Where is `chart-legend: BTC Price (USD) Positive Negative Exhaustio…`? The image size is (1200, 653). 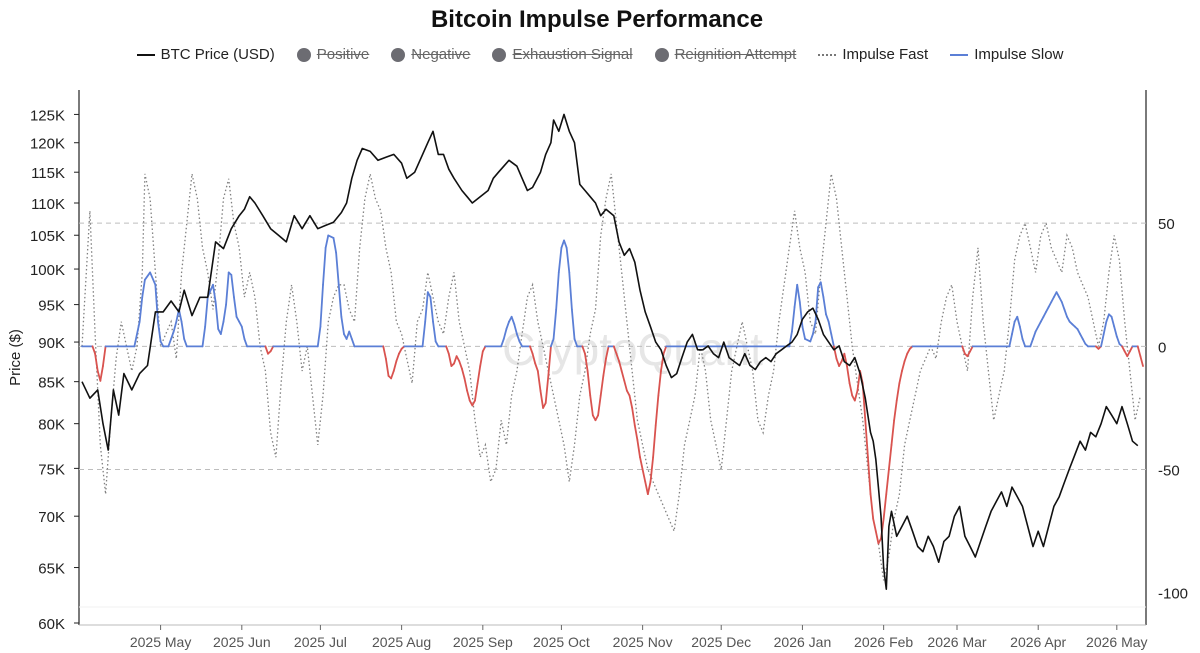 chart-legend: BTC Price (USD) Positive Negative Exhaustio… is located at coordinates (600, 54).